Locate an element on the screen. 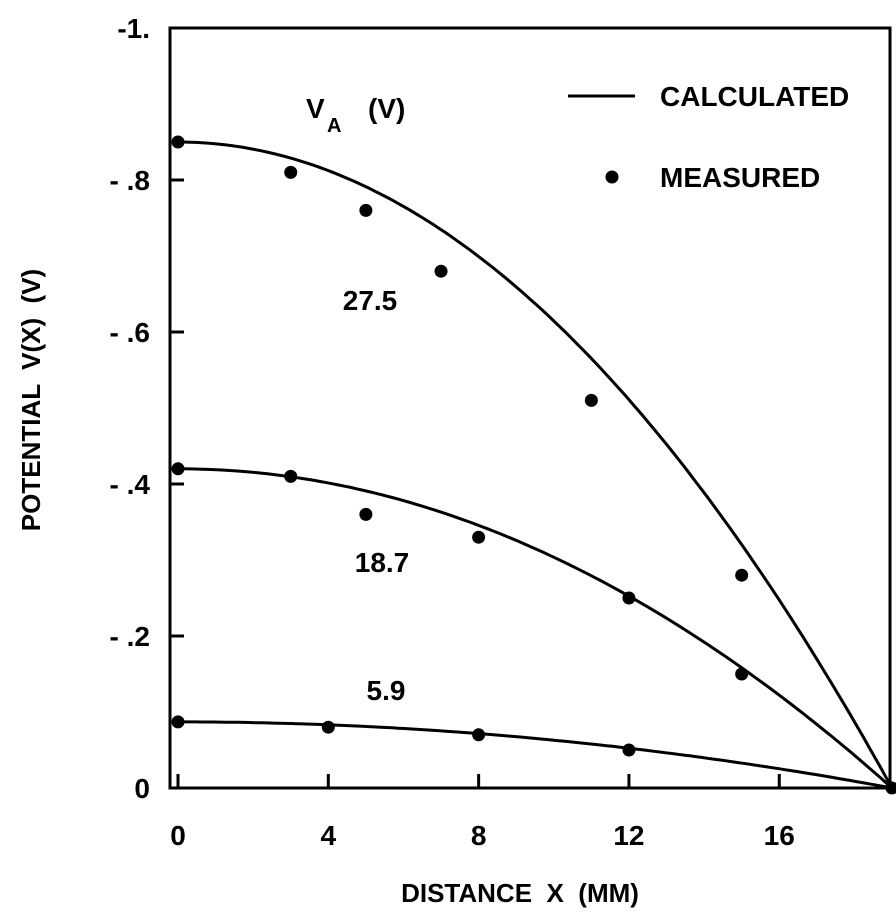  y-tick-label: 0 is located at coordinates (142, 788).